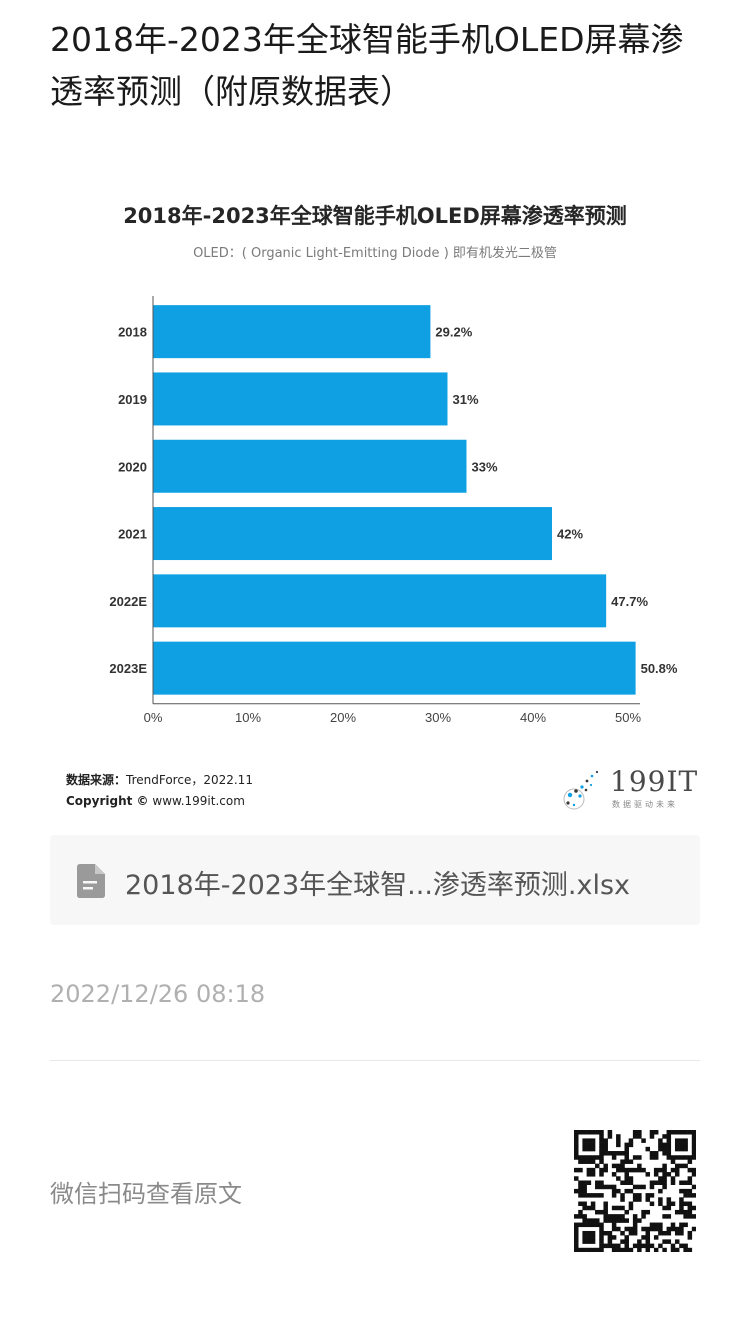 This screenshot has height=1317, width=750. I want to click on logo-tagline: 数据驱动未来, so click(645, 804).